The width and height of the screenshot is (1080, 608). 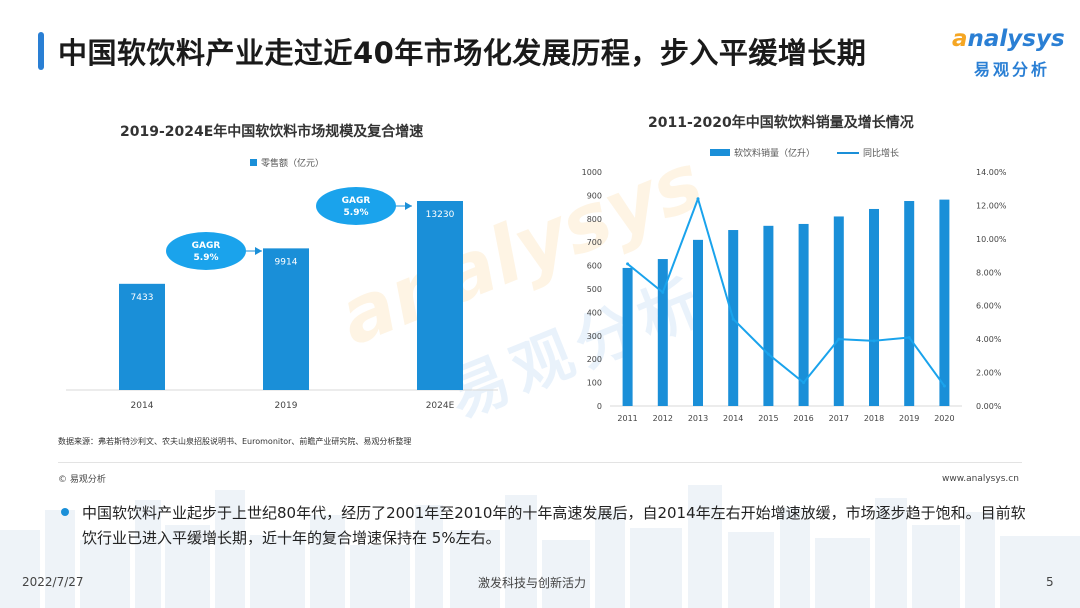 What do you see at coordinates (82, 480) in the screenshot?
I see `copyright: © 易观分析` at bounding box center [82, 480].